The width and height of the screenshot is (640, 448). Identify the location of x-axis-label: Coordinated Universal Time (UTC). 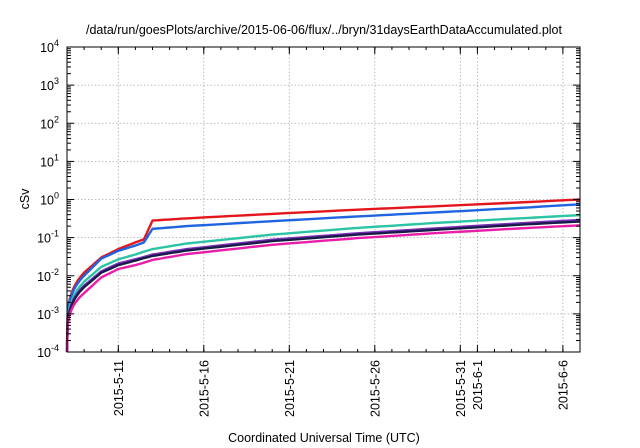
(324, 438).